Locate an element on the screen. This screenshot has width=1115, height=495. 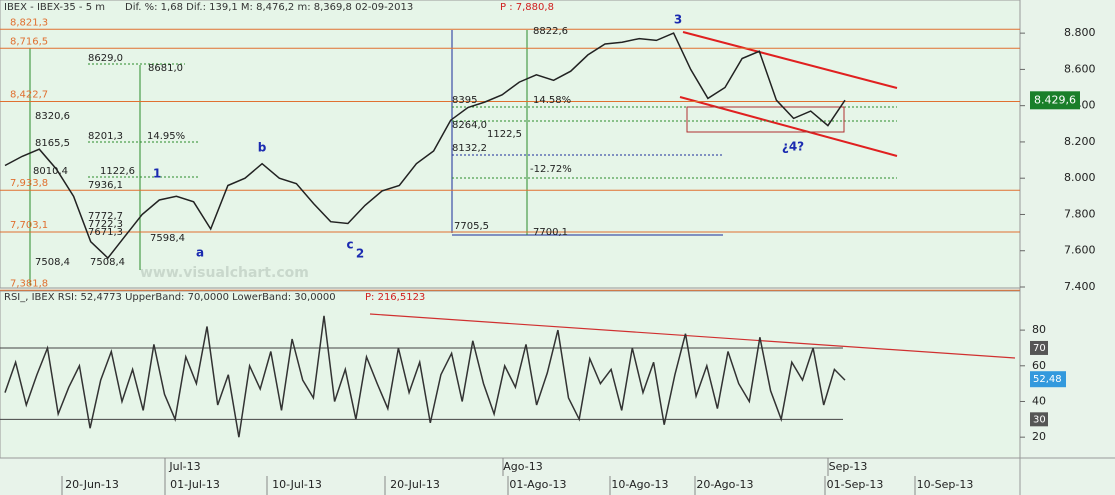
y-tick-label: 8.600 is located at coordinates (1080, 68).